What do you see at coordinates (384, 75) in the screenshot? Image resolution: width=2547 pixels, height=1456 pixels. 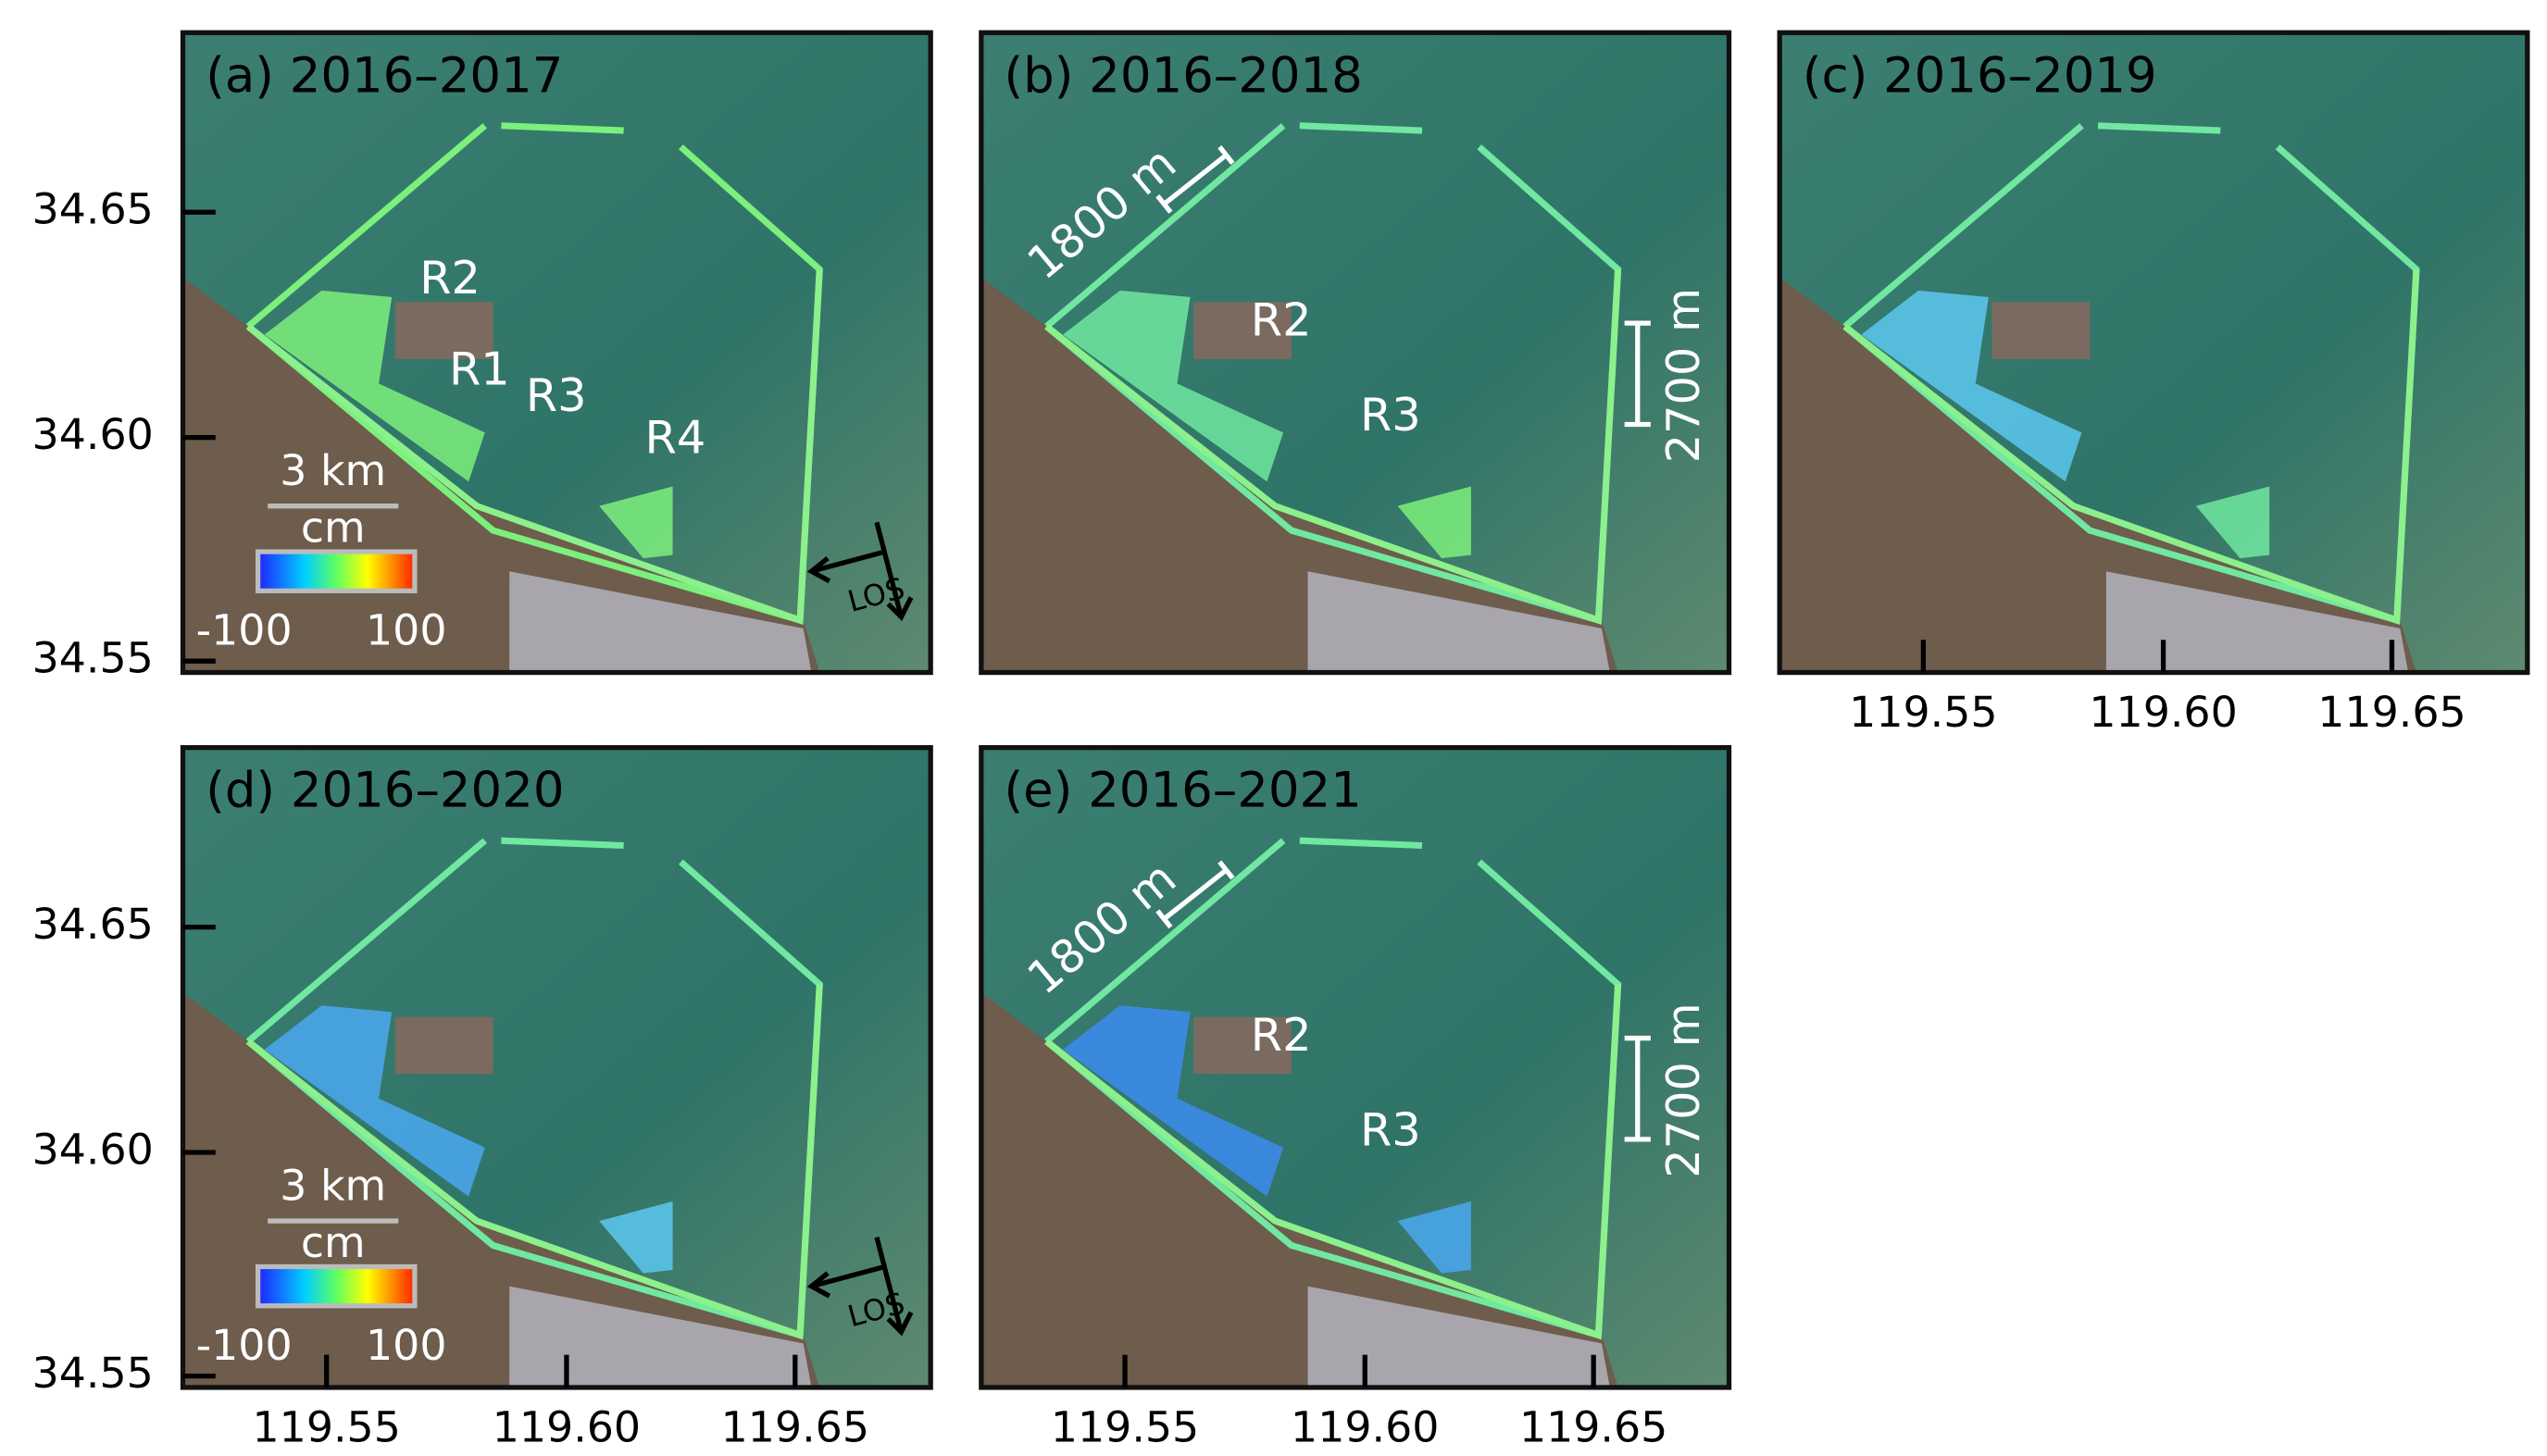 I see `panel-title: (a) 2016–2017` at bounding box center [384, 75].